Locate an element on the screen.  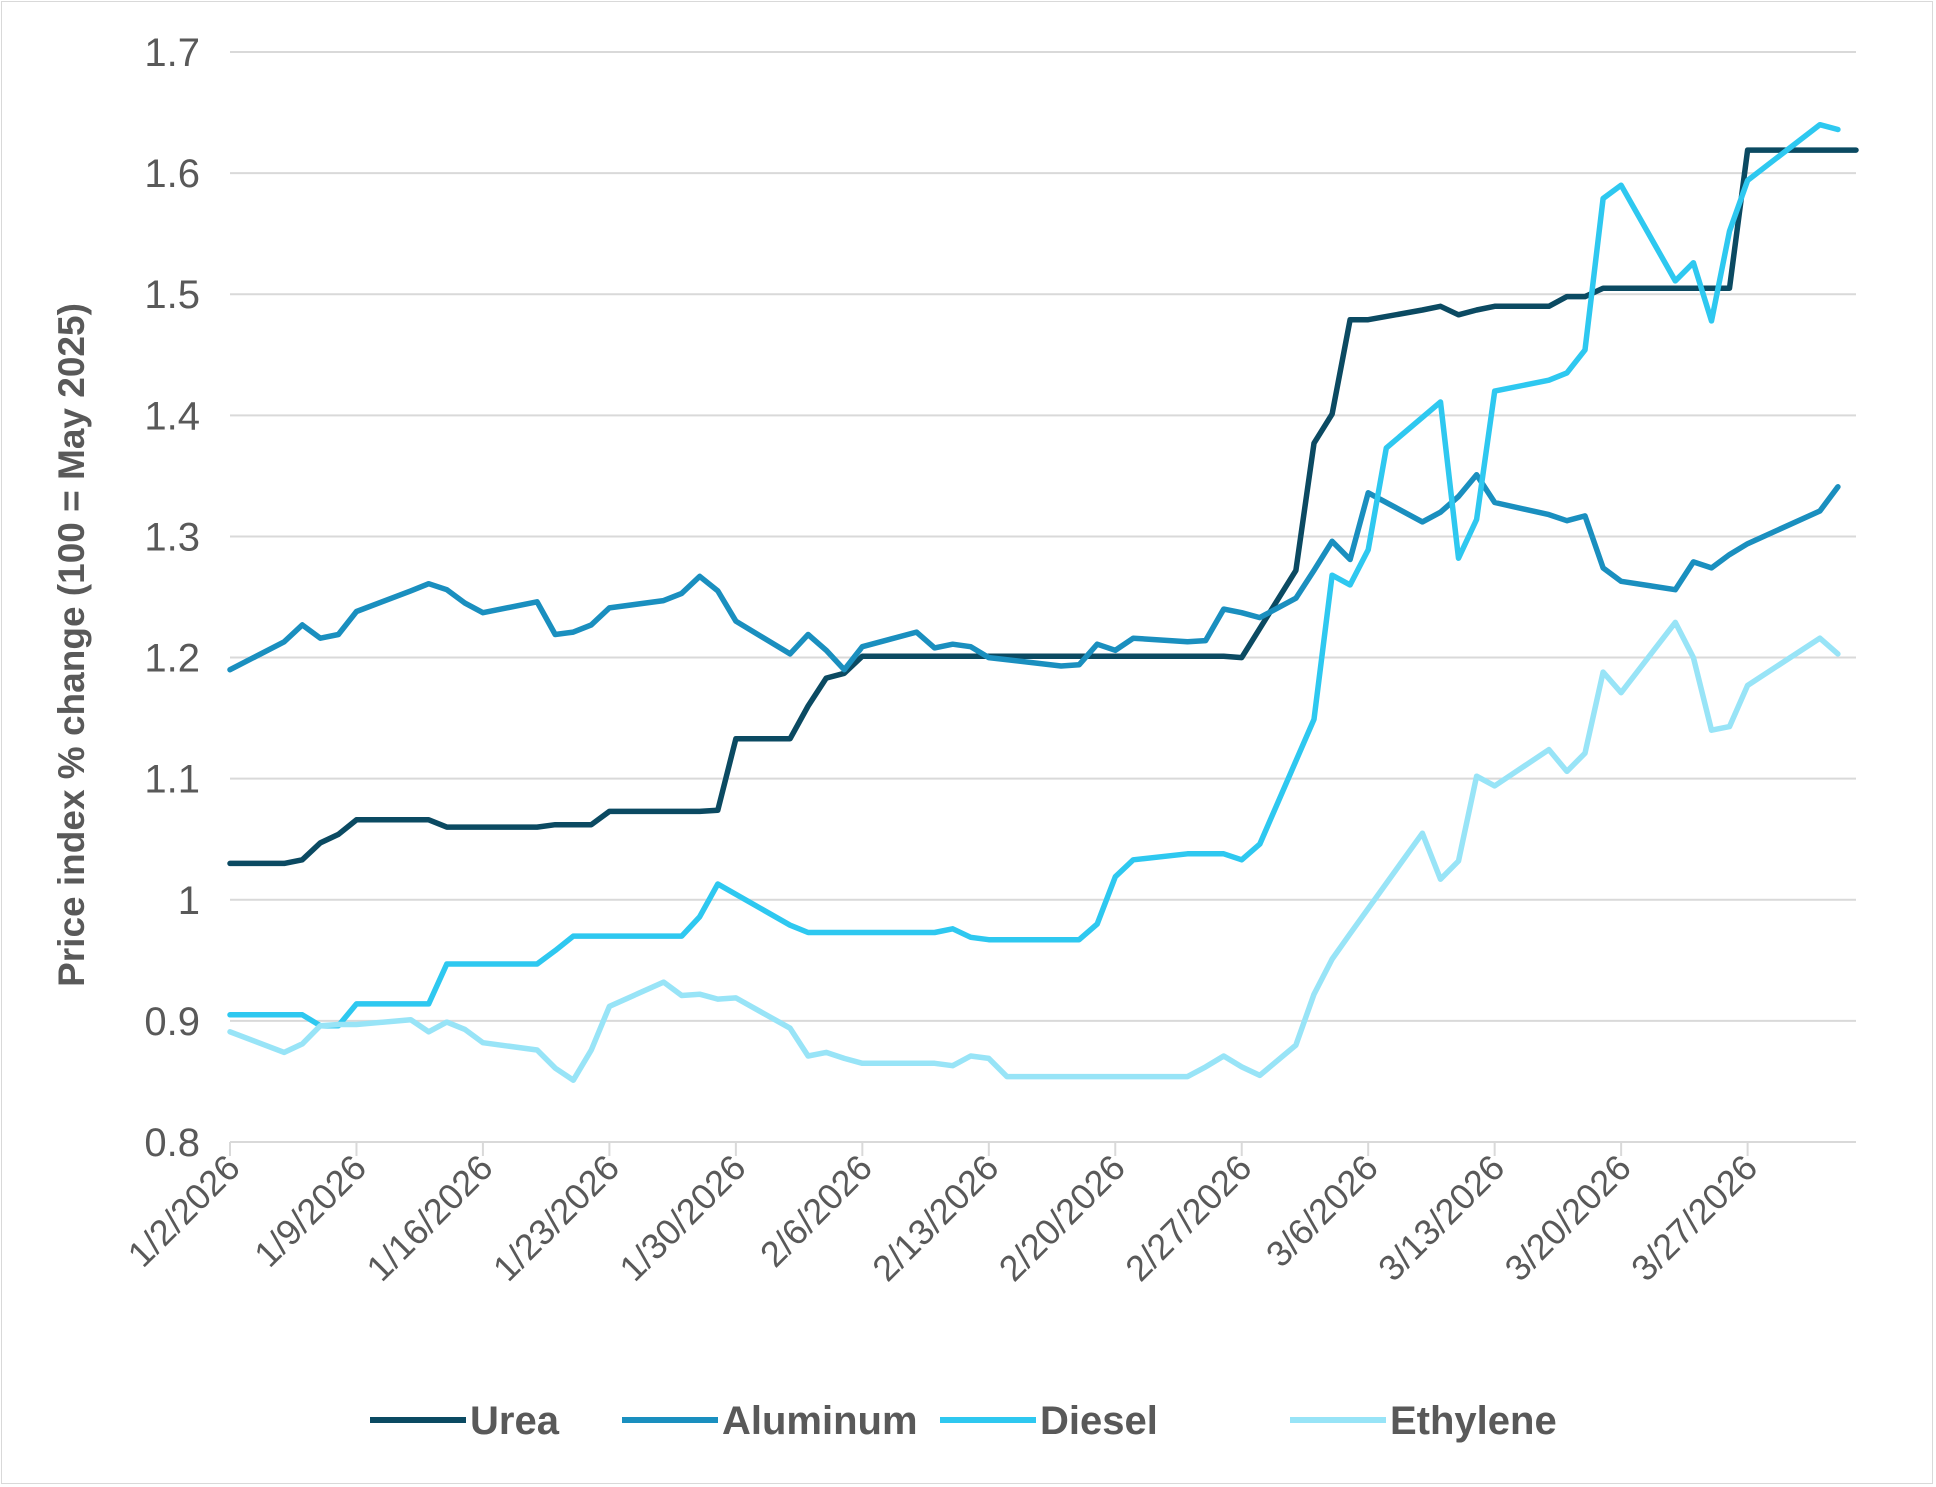
legend: Urea Aluminum Diesel Ethylene is located at coordinates (963, 1421).